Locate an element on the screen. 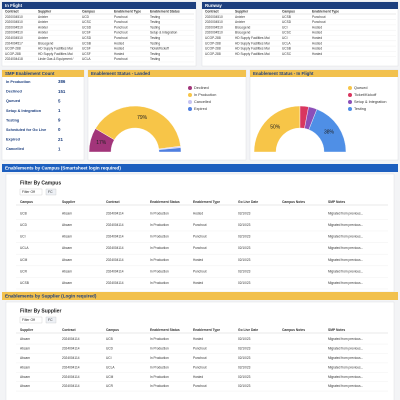 The height and width of the screenshot is (400, 400). cell: UCM is located at coordinates (24, 260).